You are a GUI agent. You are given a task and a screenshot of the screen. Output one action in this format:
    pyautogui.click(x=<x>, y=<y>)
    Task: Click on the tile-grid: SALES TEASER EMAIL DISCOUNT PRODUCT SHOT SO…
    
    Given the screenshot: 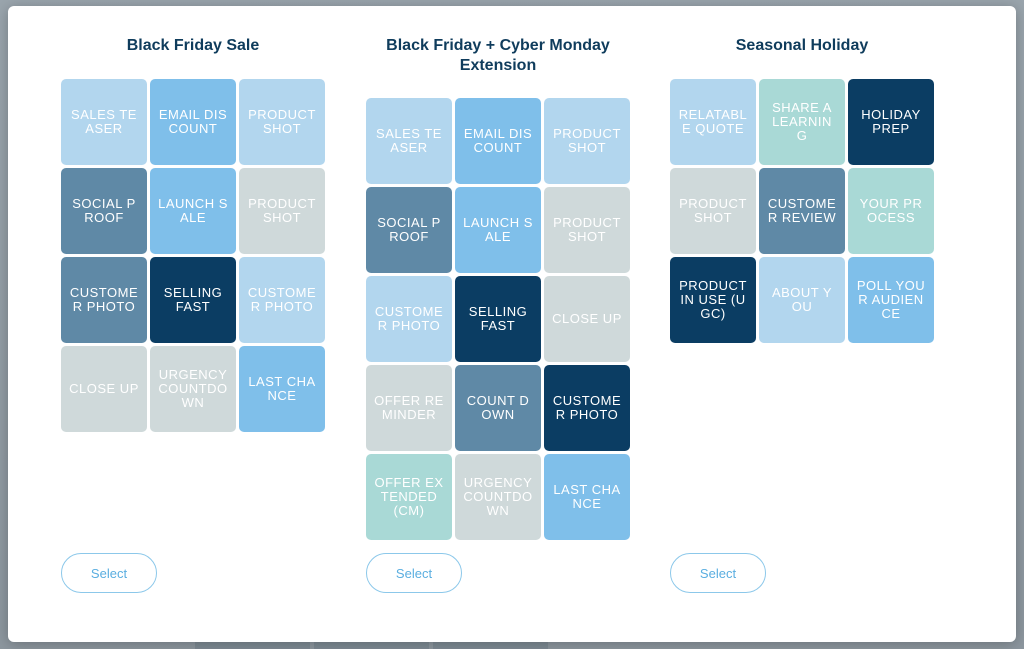 What is the action you would take?
    pyautogui.click(x=193, y=255)
    